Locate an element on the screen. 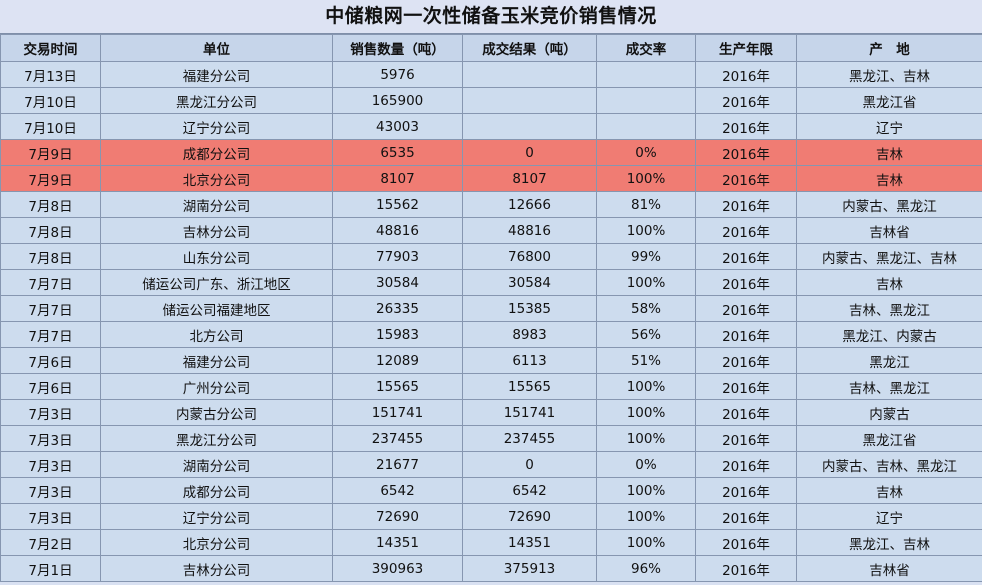 The image size is (982, 585). header-origin: 产 地 is located at coordinates (889, 48).